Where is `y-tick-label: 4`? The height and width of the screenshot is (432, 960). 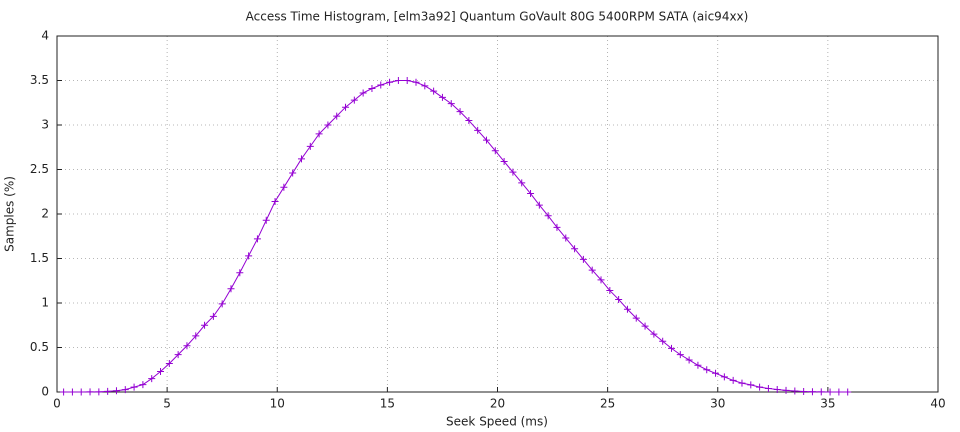 y-tick-label: 4 is located at coordinates (45, 36).